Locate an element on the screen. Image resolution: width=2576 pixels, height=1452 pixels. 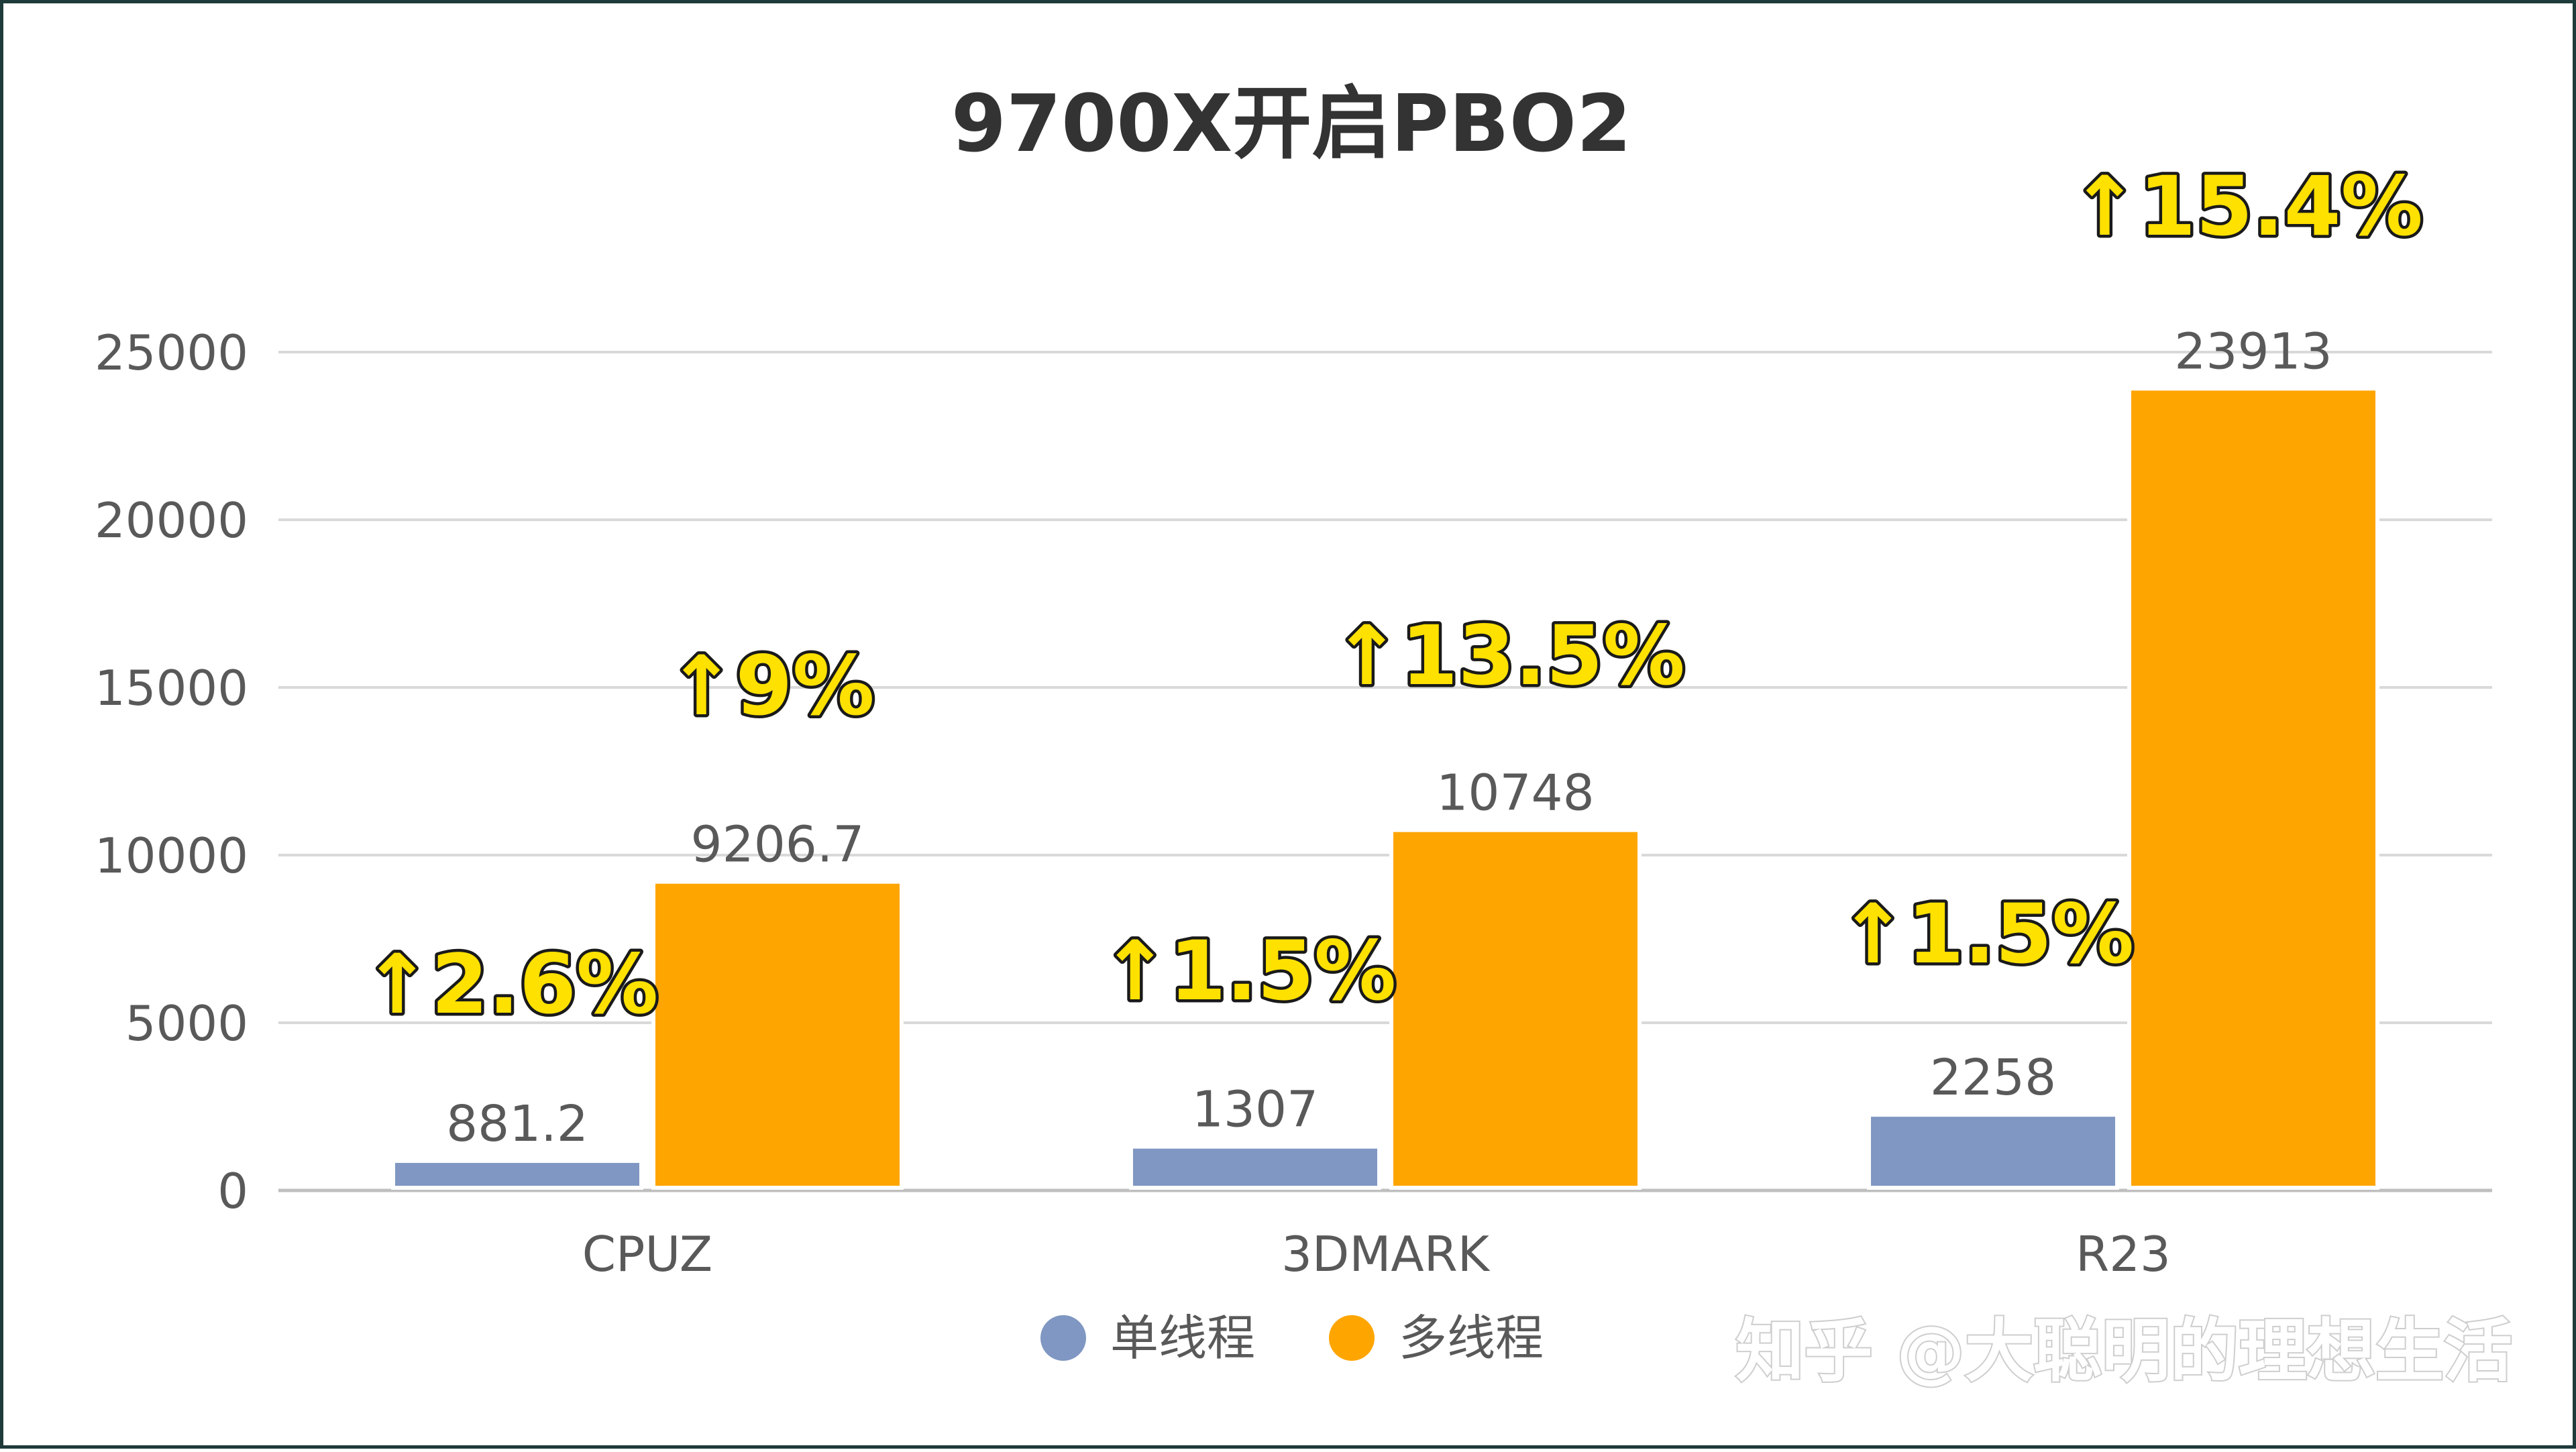
x-category-label: R23 is located at coordinates (2123, 1254).